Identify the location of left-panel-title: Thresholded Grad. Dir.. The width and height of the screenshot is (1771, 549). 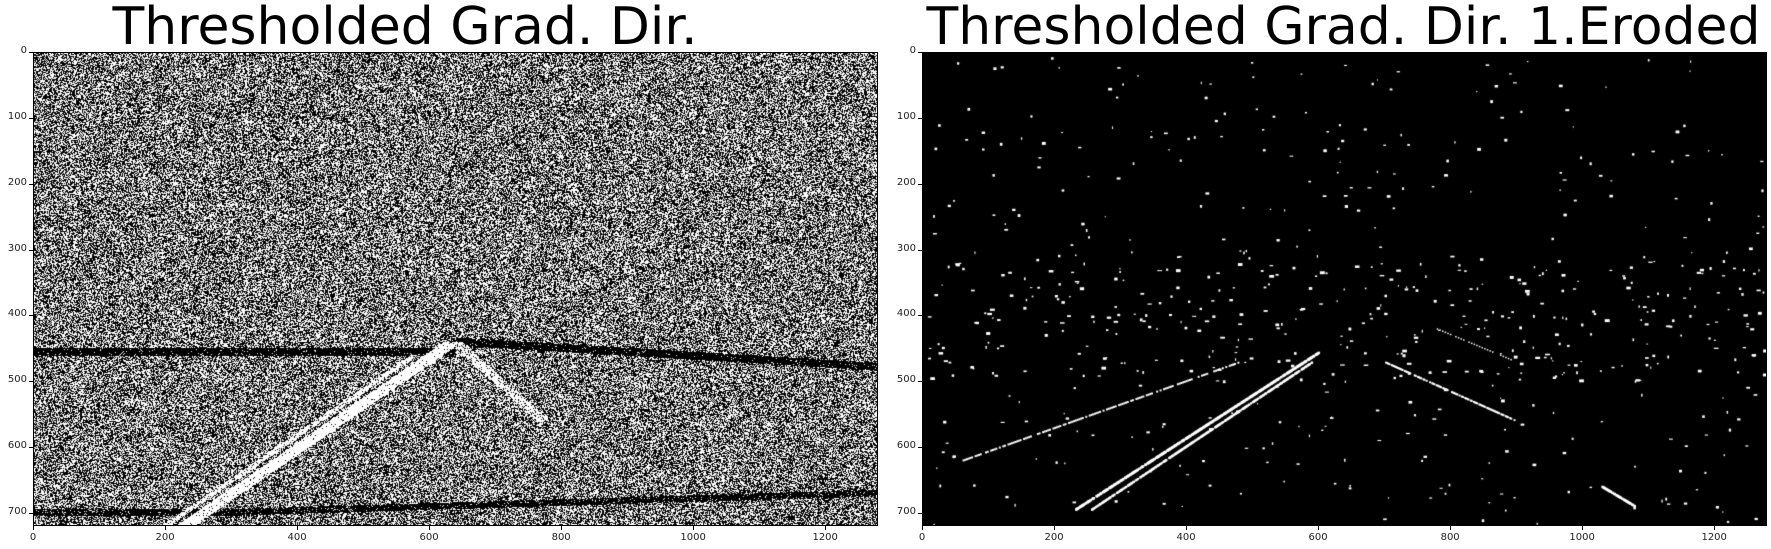
(405, 28).